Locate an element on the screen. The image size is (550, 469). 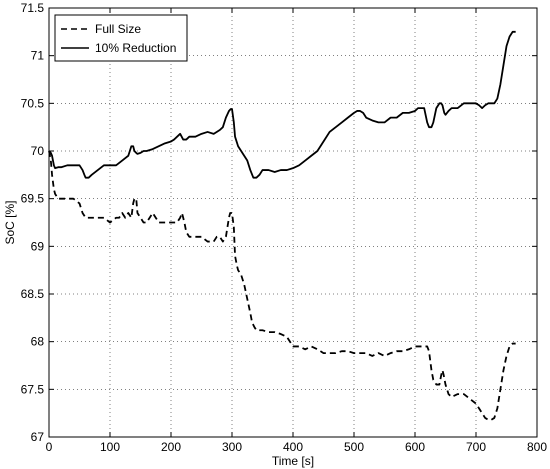
x-tick-label: 600 is located at coordinates (415, 447).